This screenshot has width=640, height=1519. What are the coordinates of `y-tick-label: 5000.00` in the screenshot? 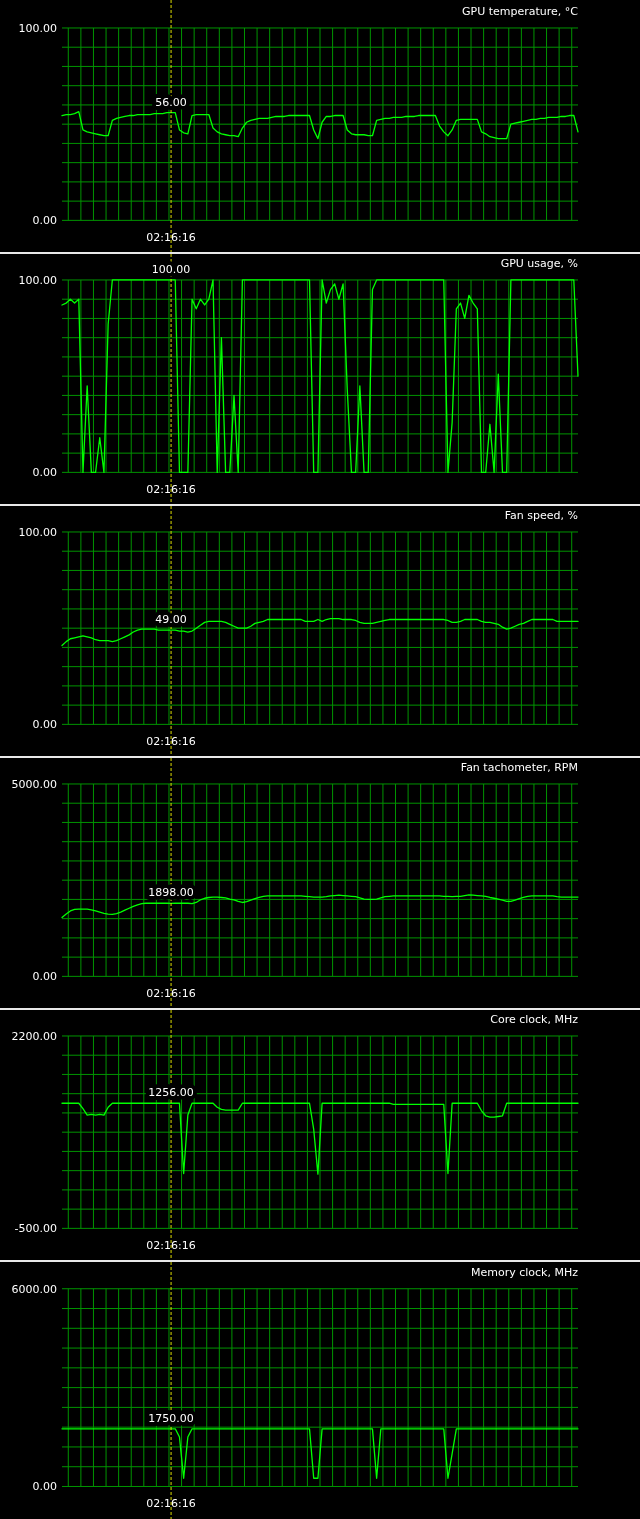 It's located at (34, 784).